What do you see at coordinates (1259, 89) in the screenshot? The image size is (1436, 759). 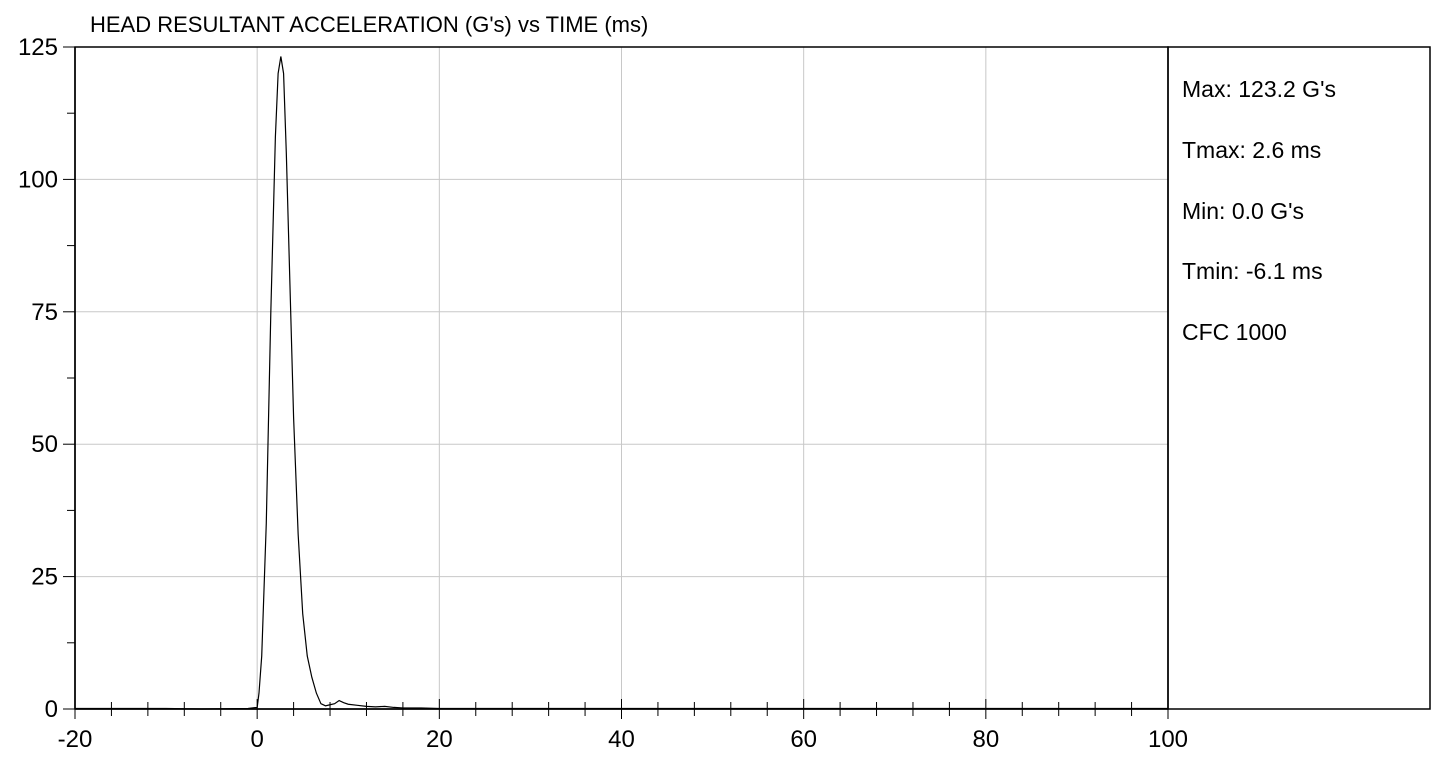 I see `stat-max: Max: 123.2 G's` at bounding box center [1259, 89].